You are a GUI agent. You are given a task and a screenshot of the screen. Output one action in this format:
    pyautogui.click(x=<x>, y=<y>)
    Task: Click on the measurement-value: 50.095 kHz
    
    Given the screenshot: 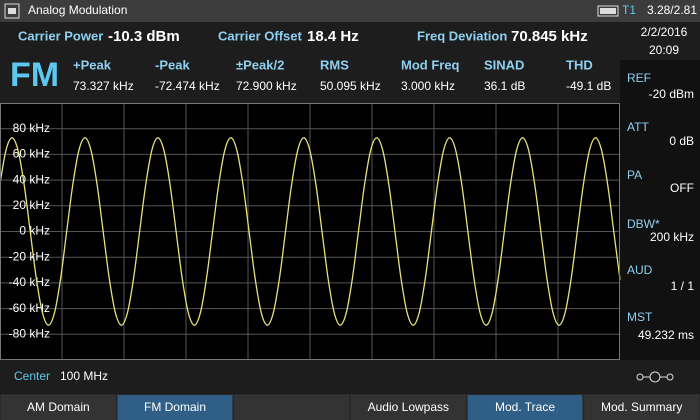 What is the action you would take?
    pyautogui.click(x=350, y=86)
    